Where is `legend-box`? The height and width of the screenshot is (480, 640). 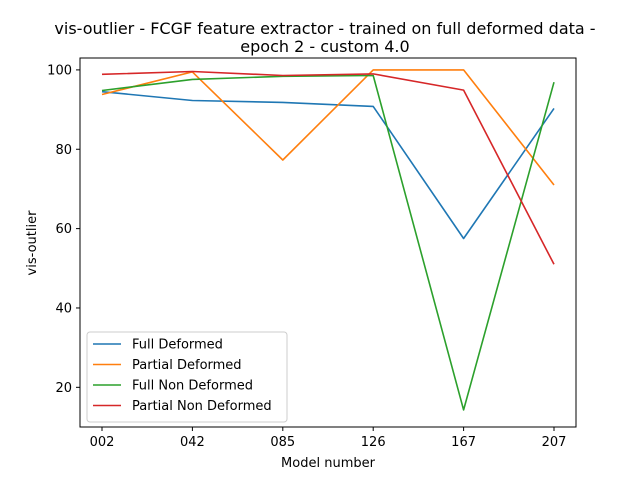
legend-box is located at coordinates (187, 377).